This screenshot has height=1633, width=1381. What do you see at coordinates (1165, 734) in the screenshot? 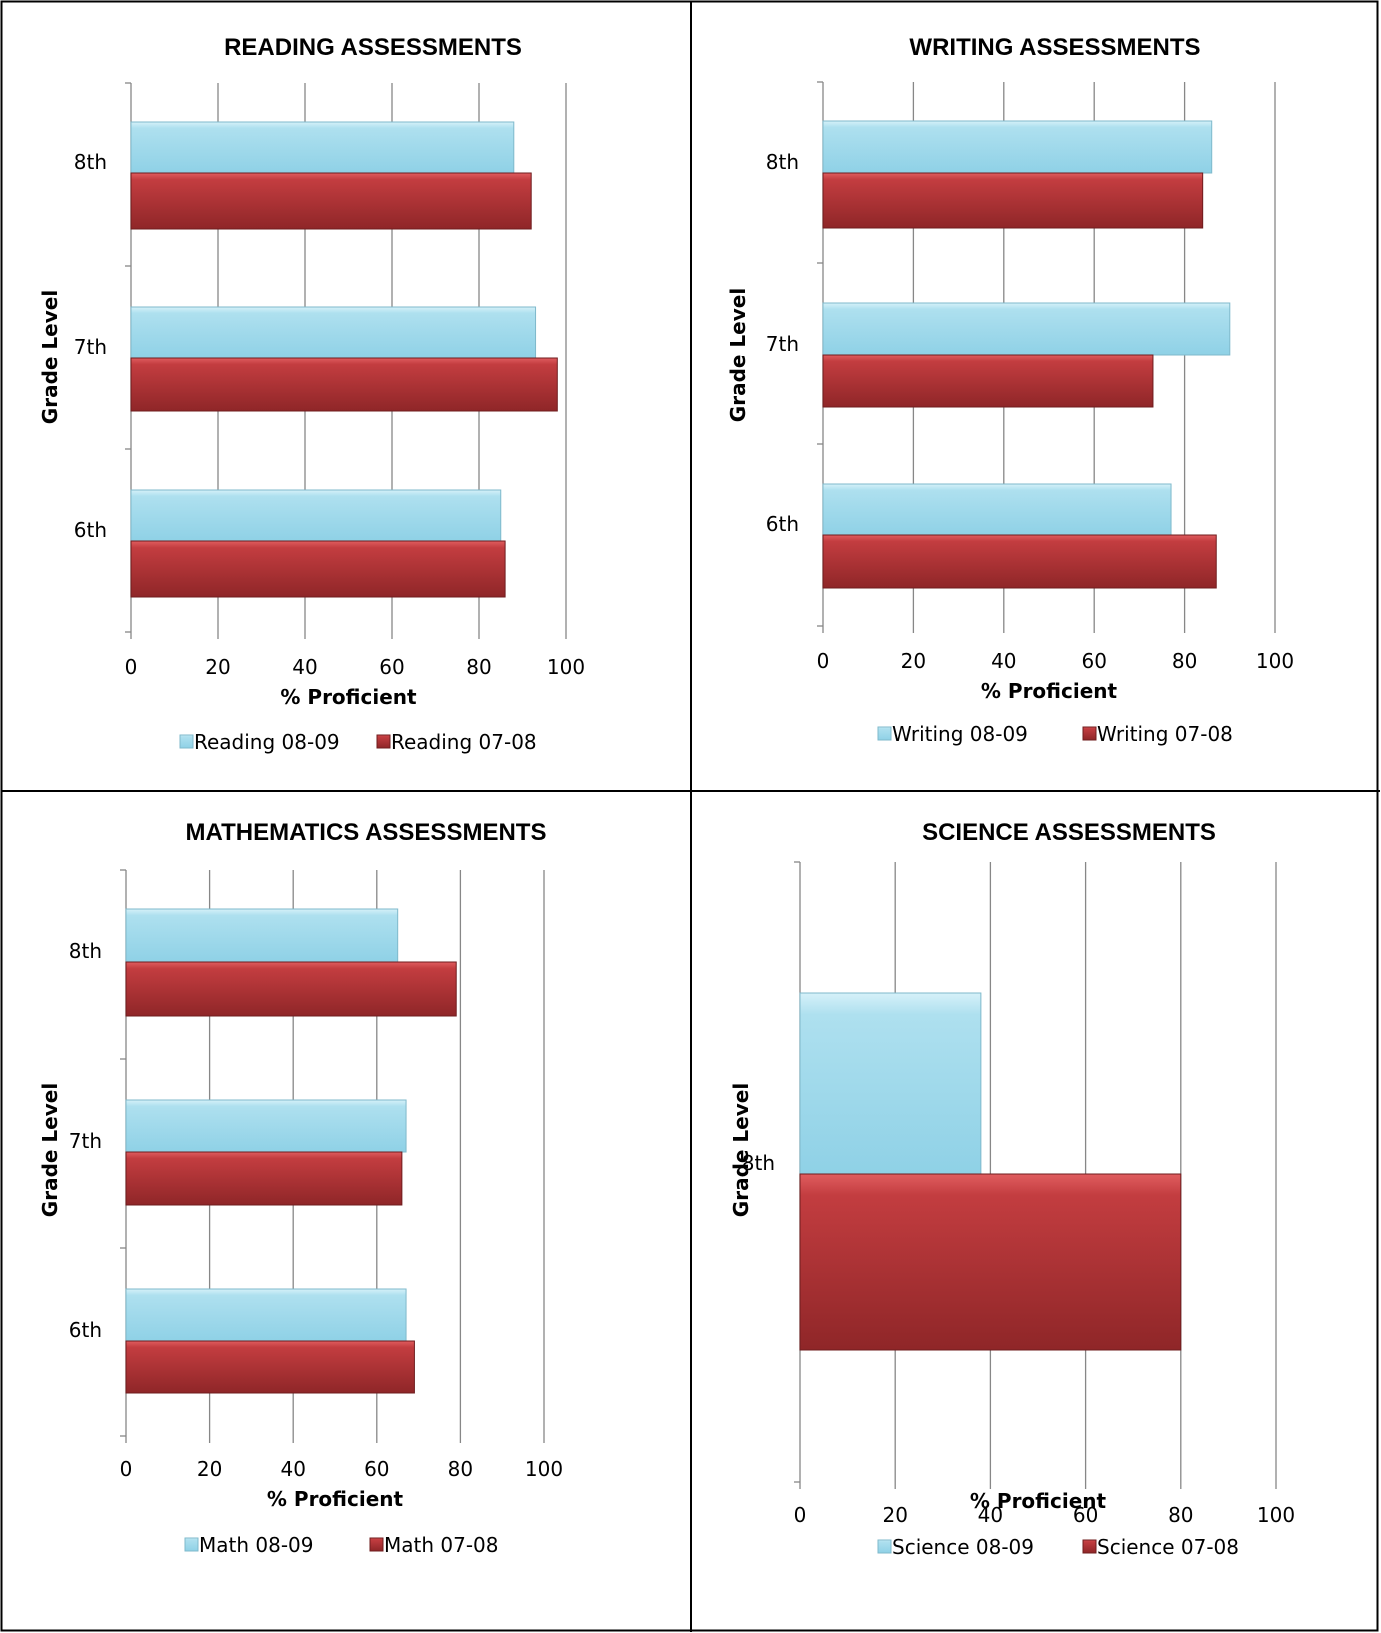
I see `legend-label: Writing 07-08` at bounding box center [1165, 734].